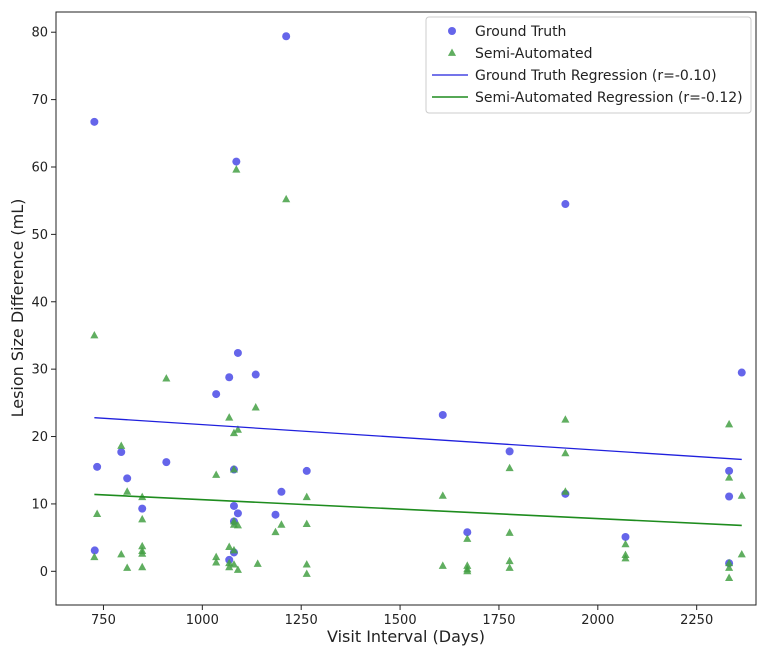 Image resolution: width=762 pixels, height=647 pixels. I want to click on regression-lines-layer, so click(418, 472).